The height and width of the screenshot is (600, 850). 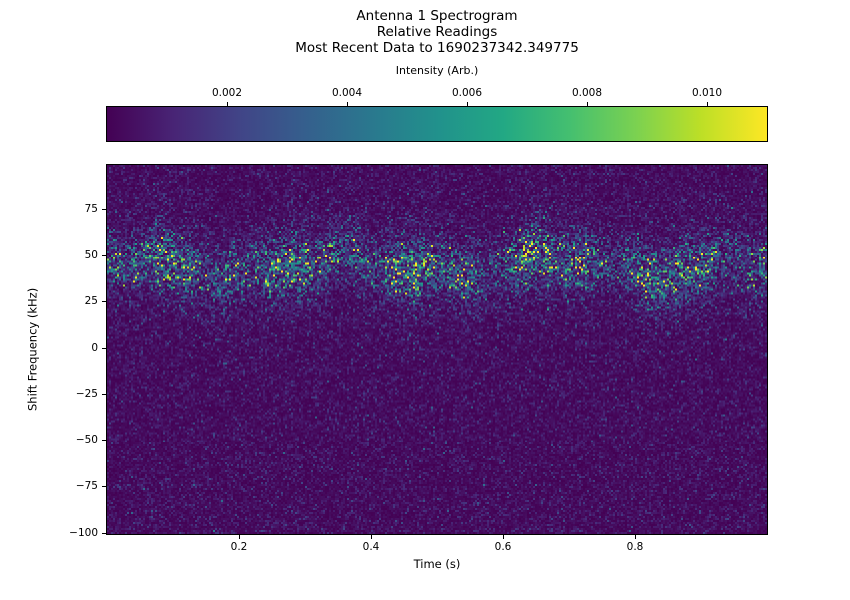 I want to click on y-tick-label: 25, so click(x=91, y=301).